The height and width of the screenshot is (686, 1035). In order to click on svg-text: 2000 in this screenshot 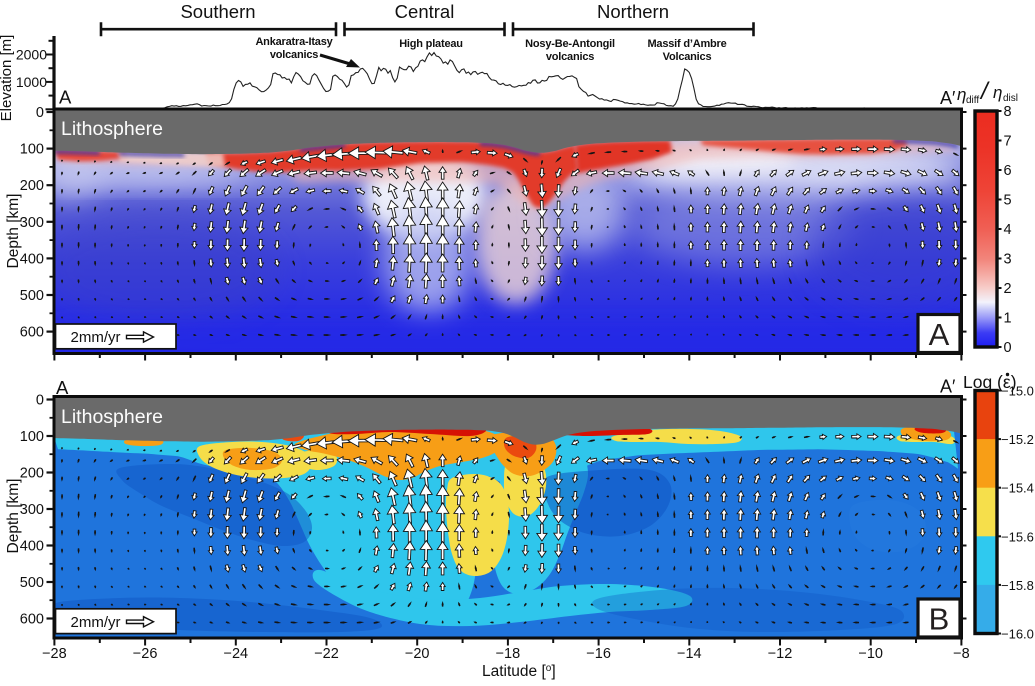, I will do `click(31, 55)`.